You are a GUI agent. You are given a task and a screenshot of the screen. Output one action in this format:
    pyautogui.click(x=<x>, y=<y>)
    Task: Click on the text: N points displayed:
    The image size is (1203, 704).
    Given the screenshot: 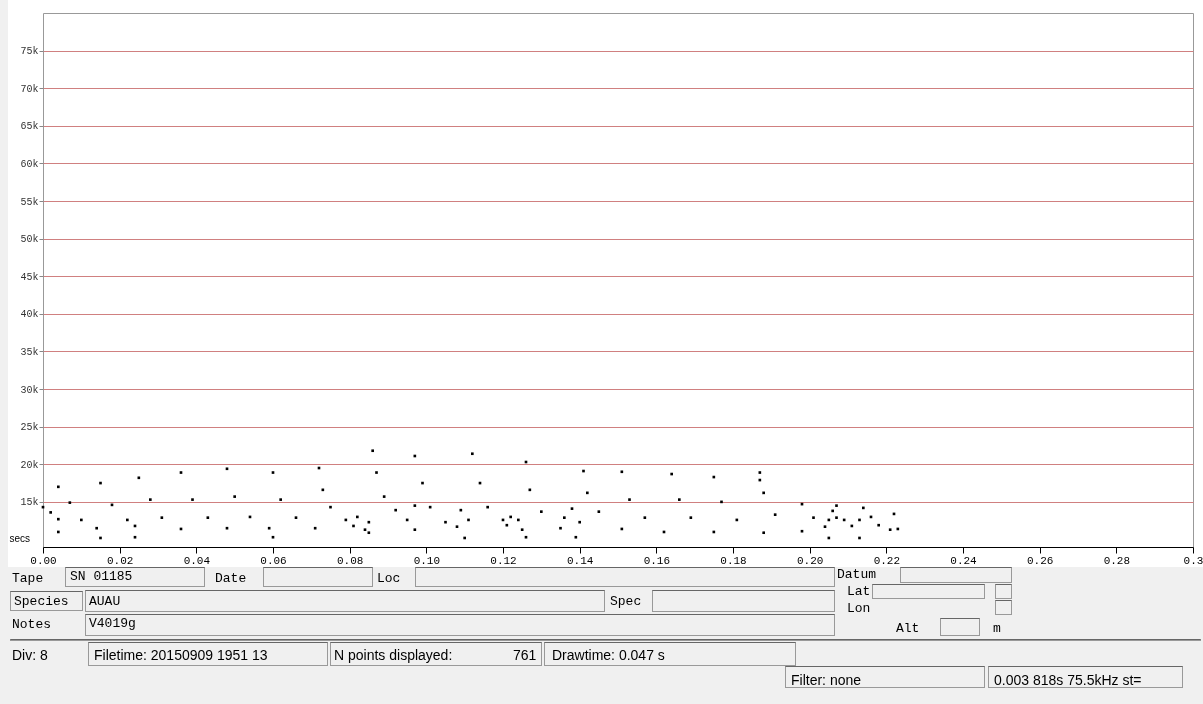 What is the action you would take?
    pyautogui.click(x=393, y=655)
    